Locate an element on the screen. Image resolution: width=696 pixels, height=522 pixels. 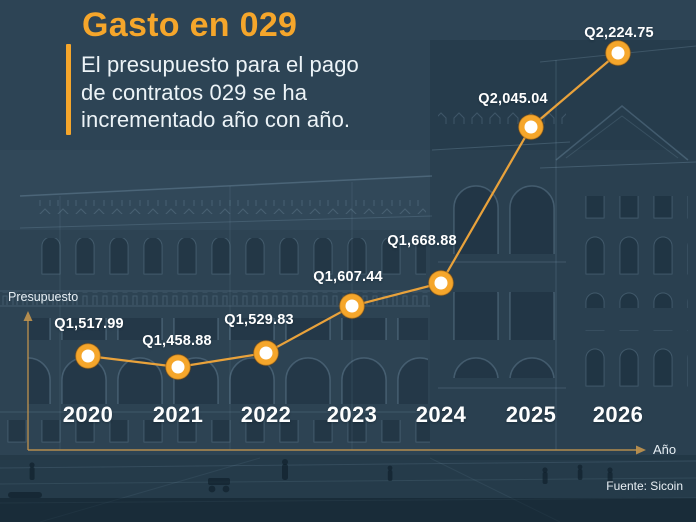
x-tick-label: 2020 is located at coordinates (88, 414).